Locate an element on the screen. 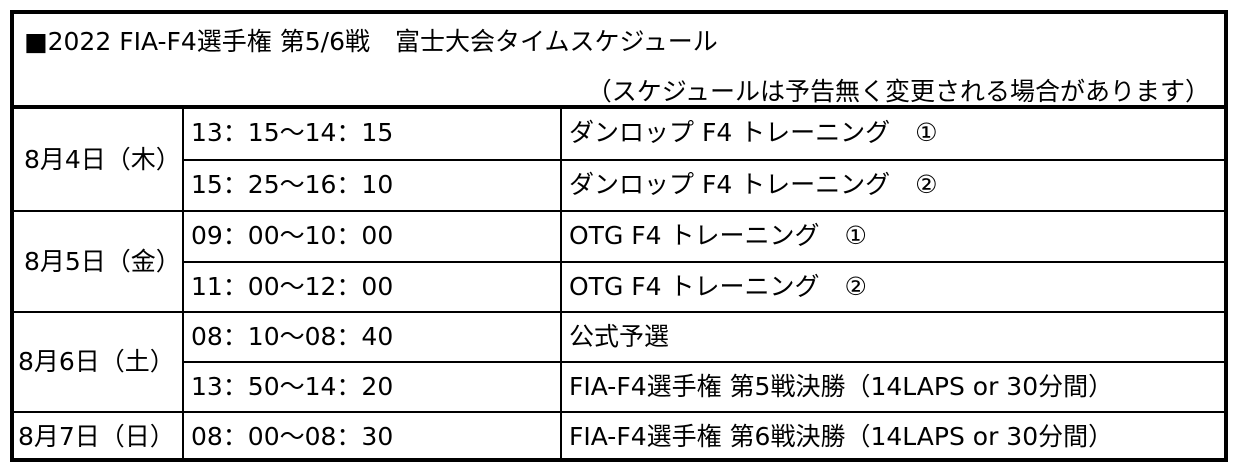  time-cell: 08：00～08：30 is located at coordinates (292, 436).